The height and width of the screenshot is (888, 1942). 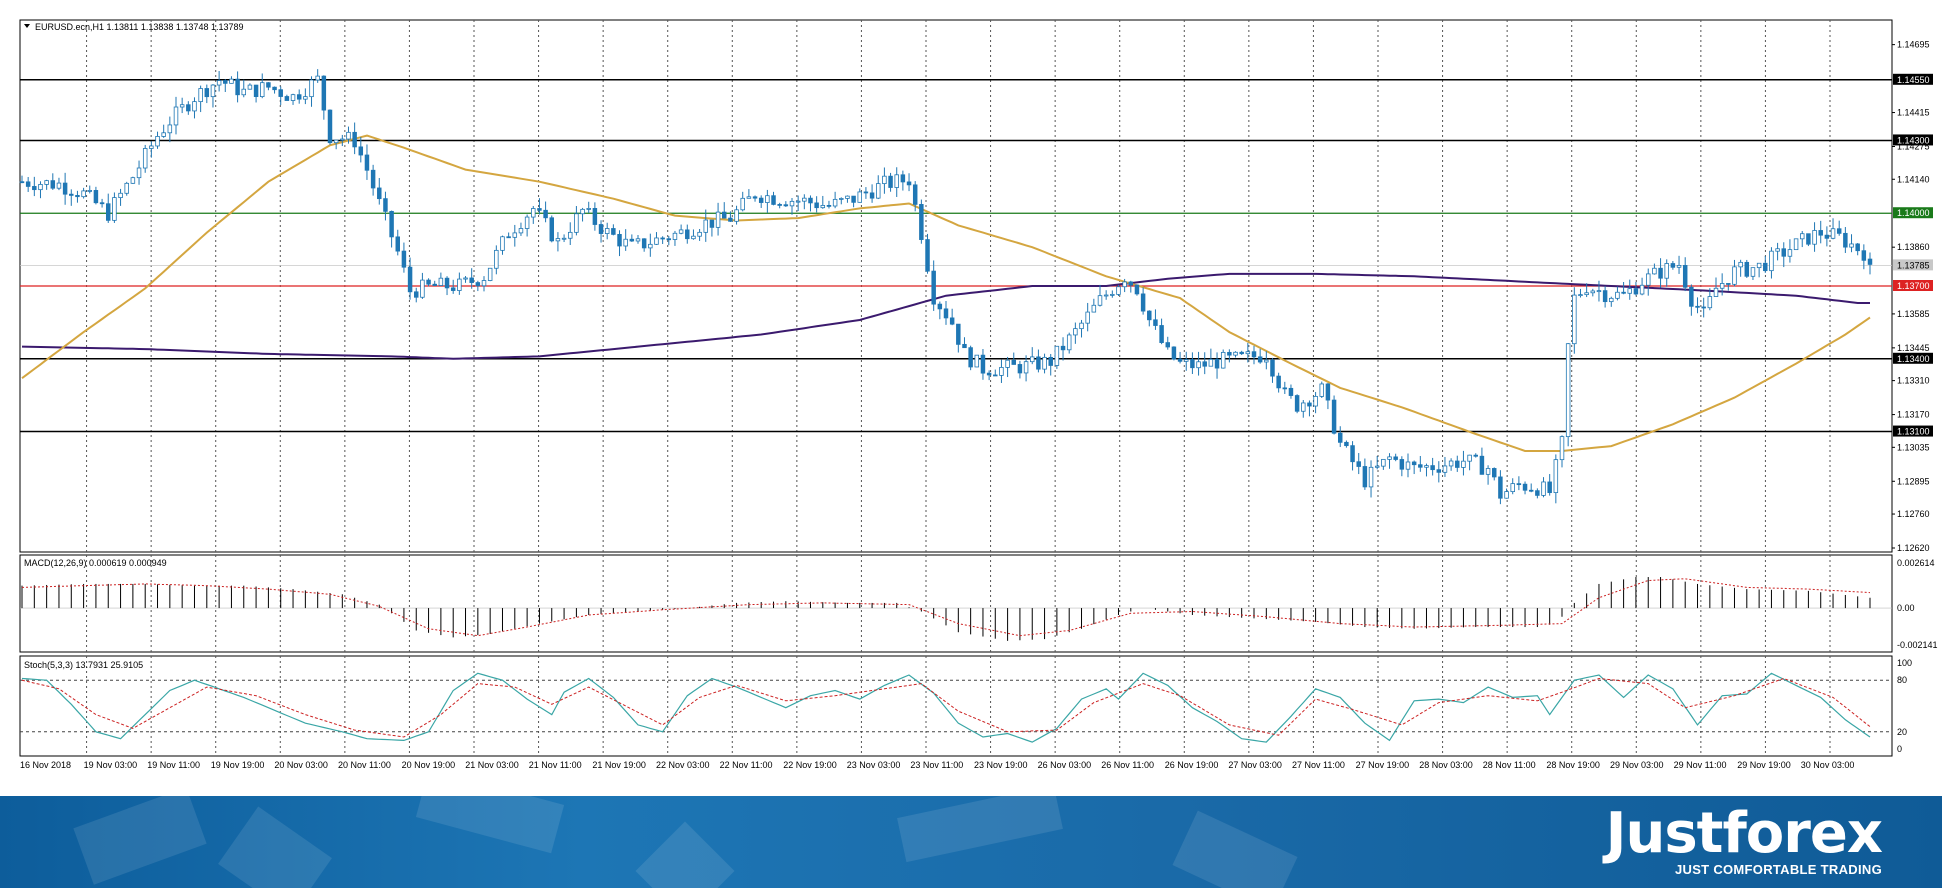 I want to click on brand-banner: Justforex JUST COMFORTABLE TRADING, so click(x=971, y=842).